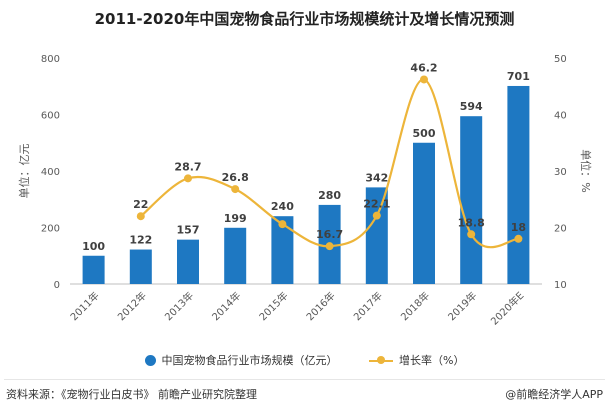 This screenshot has width=609, height=413. I want to click on brand-credit: @前瞻经济学人APP, so click(554, 394).